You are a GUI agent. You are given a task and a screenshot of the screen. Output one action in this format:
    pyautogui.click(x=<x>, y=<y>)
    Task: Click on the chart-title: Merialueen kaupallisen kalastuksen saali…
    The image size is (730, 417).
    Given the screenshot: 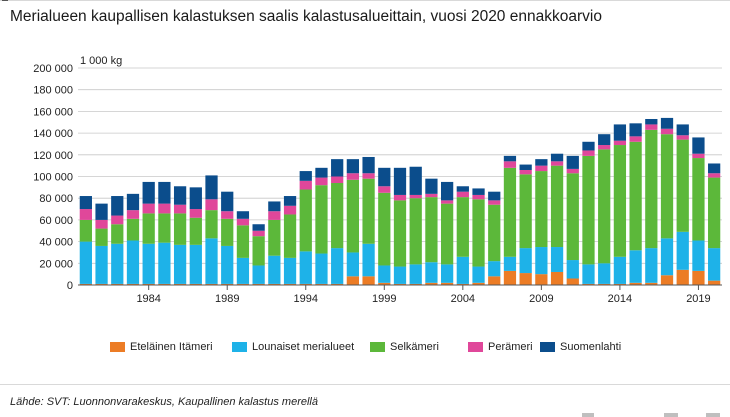 What is the action you would take?
    pyautogui.click(x=306, y=16)
    